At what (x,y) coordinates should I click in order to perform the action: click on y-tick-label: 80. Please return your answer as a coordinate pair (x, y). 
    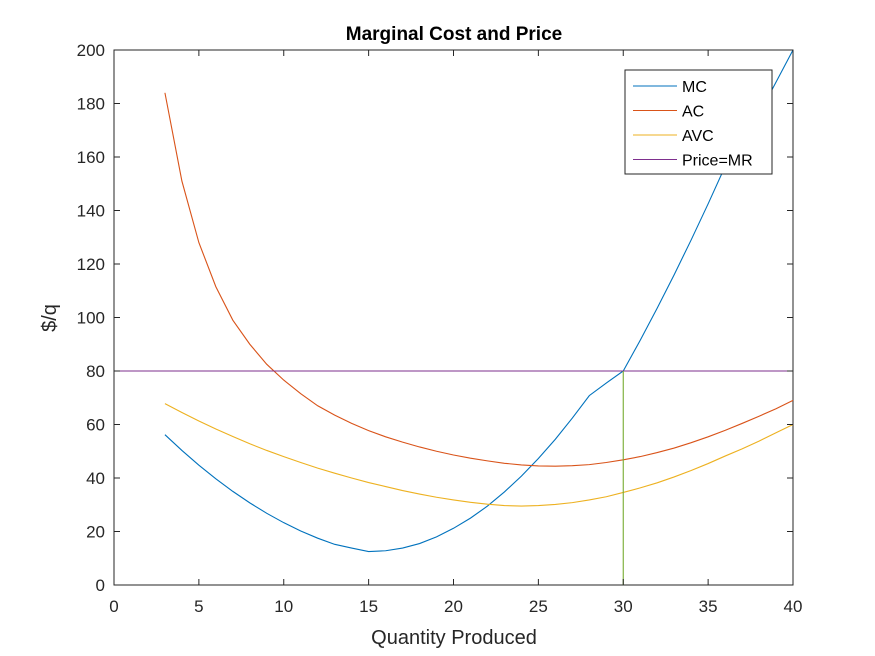
    Looking at the image, I should click on (95, 371).